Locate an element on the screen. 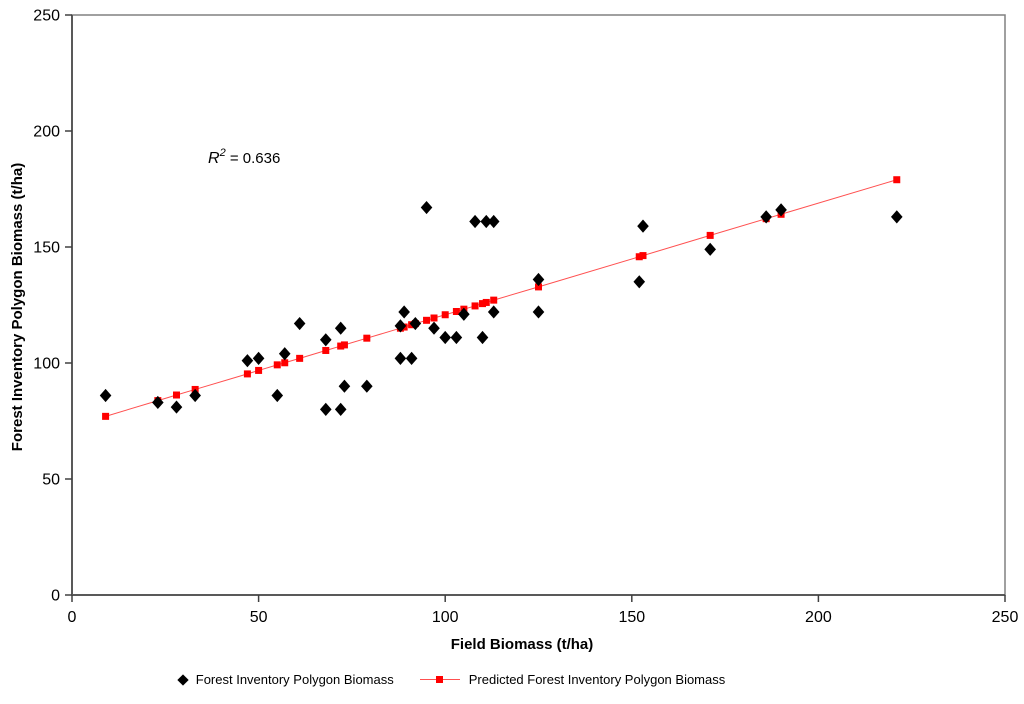  x-tick-label: 200 is located at coordinates (818, 617).